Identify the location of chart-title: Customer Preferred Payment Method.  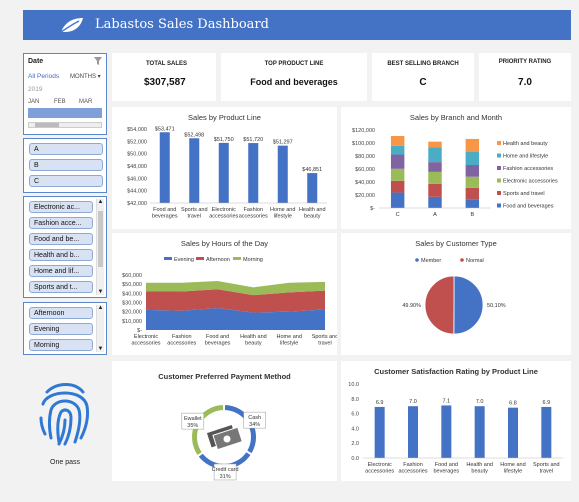
(224, 376).